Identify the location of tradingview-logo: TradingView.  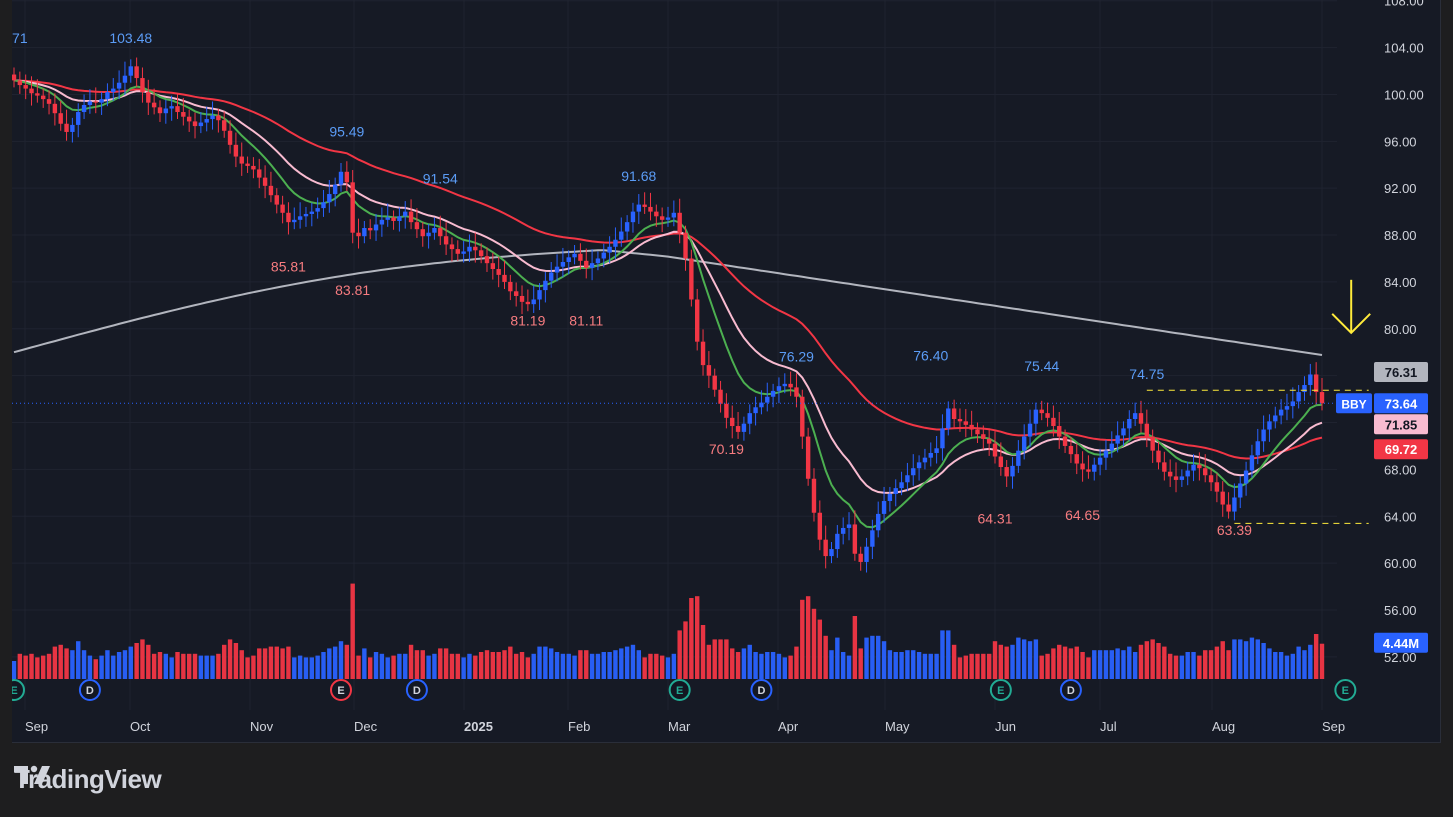
(88, 779).